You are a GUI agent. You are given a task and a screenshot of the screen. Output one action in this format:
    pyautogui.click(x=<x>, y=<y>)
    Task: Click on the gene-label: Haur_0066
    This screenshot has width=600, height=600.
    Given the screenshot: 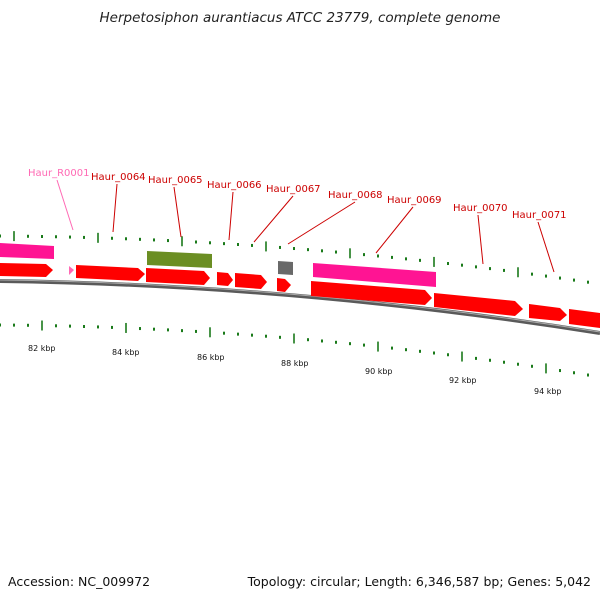 What is the action you would take?
    pyautogui.click(x=234, y=185)
    